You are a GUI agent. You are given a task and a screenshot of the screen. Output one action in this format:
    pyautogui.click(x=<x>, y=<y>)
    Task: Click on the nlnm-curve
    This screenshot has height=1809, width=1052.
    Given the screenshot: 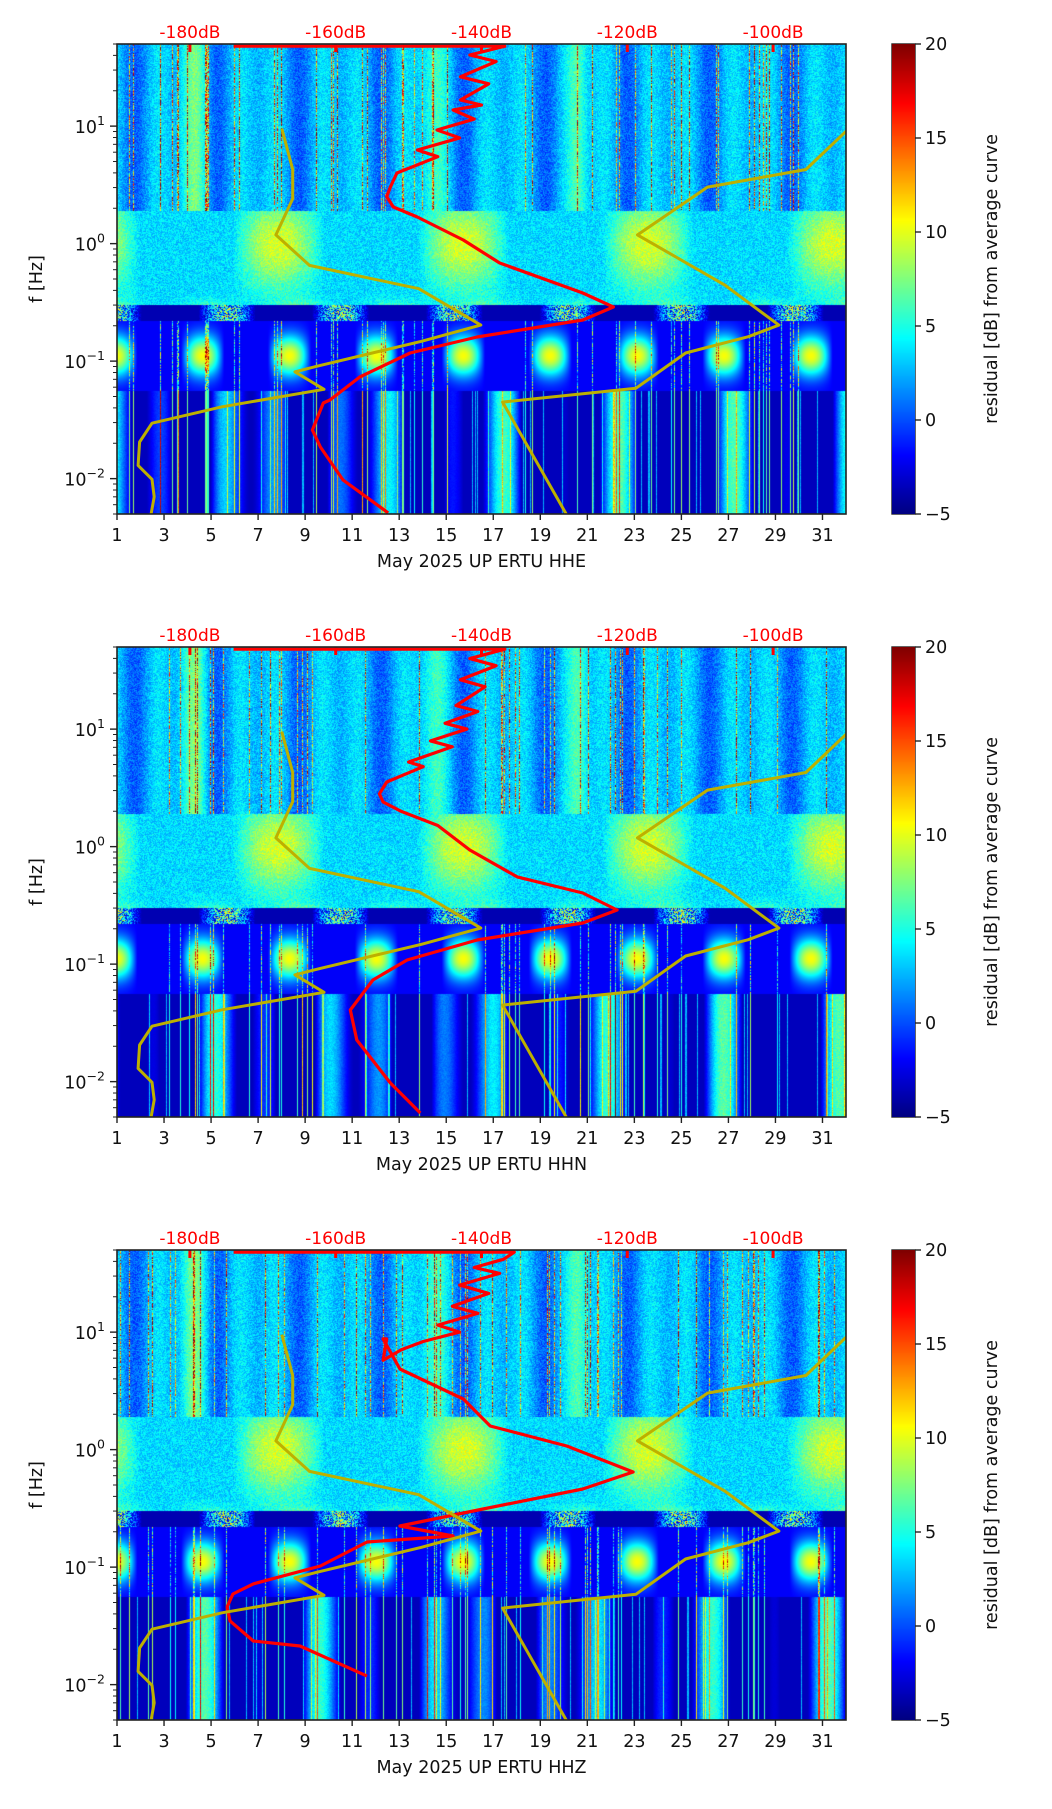 What is the action you would take?
    pyautogui.click(x=309, y=321)
    